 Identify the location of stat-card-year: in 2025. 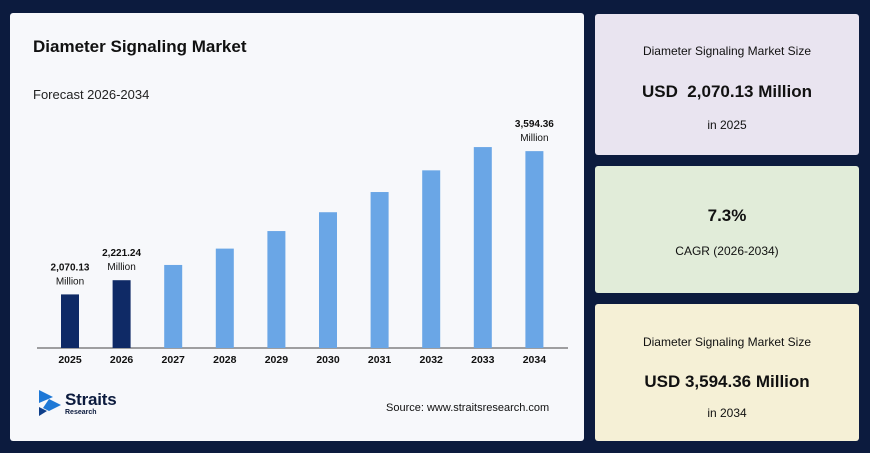
(727, 125).